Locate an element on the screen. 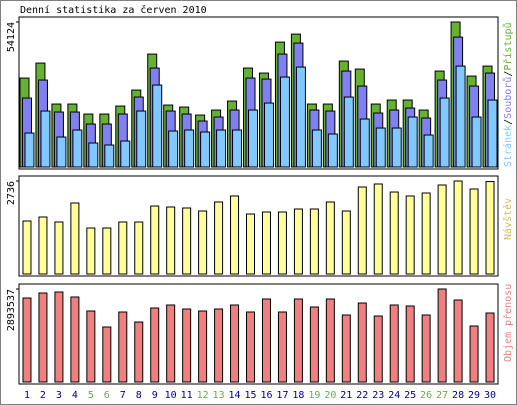 Image resolution: width=517 pixels, height=405 pixels. x-tick-label: 5 is located at coordinates (91, 395).